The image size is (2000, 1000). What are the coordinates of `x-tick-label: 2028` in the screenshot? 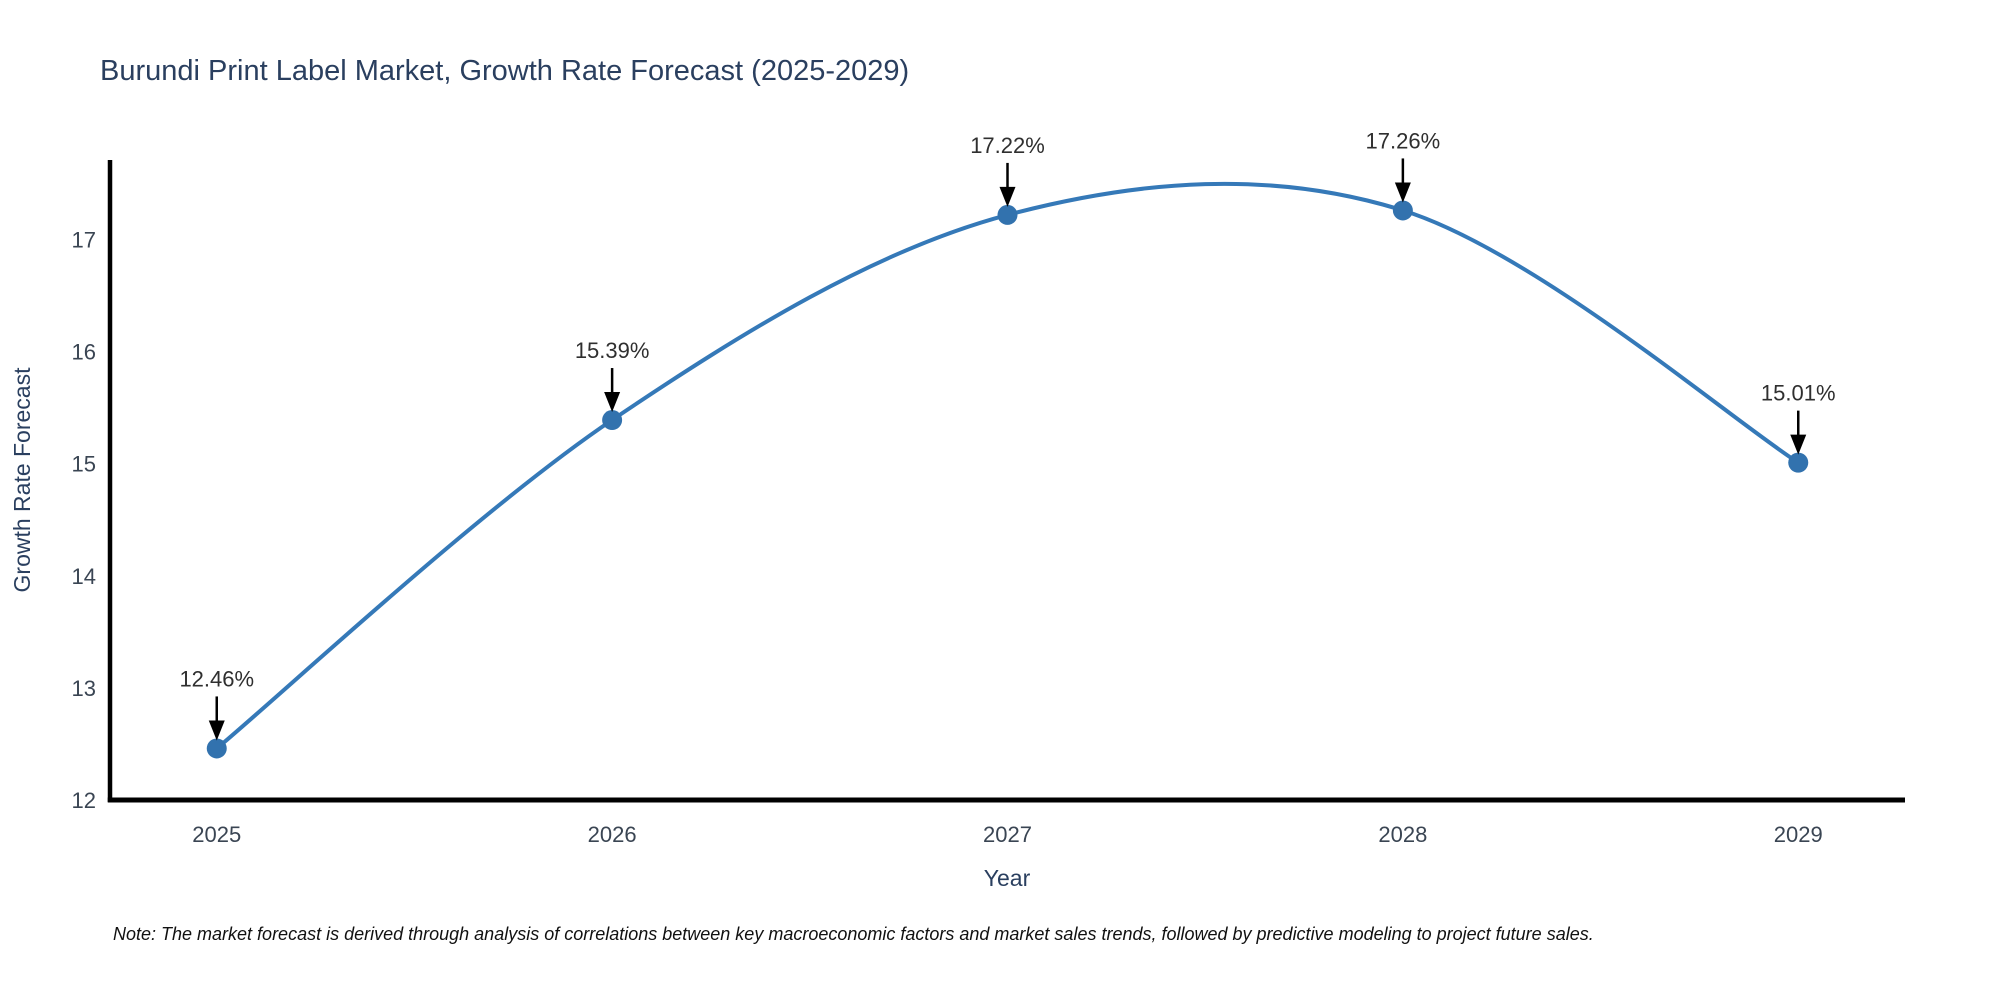 It's located at (1402, 834).